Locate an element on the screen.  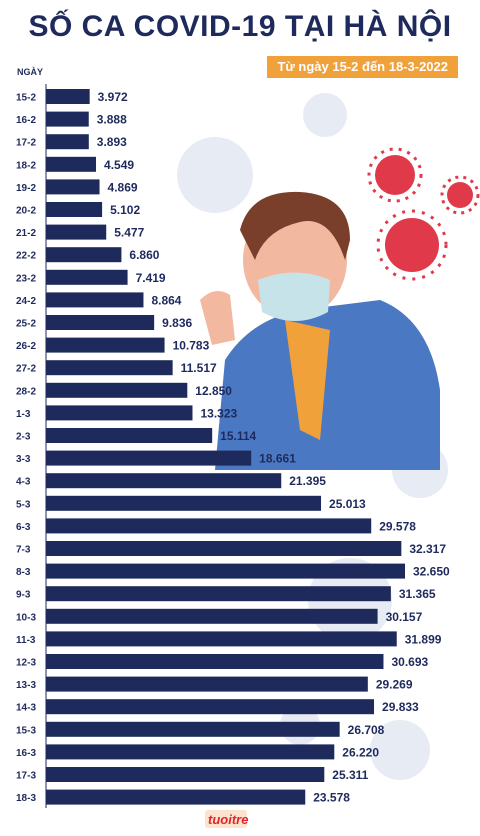
category-label: 9-3 is located at coordinates (23, 595).